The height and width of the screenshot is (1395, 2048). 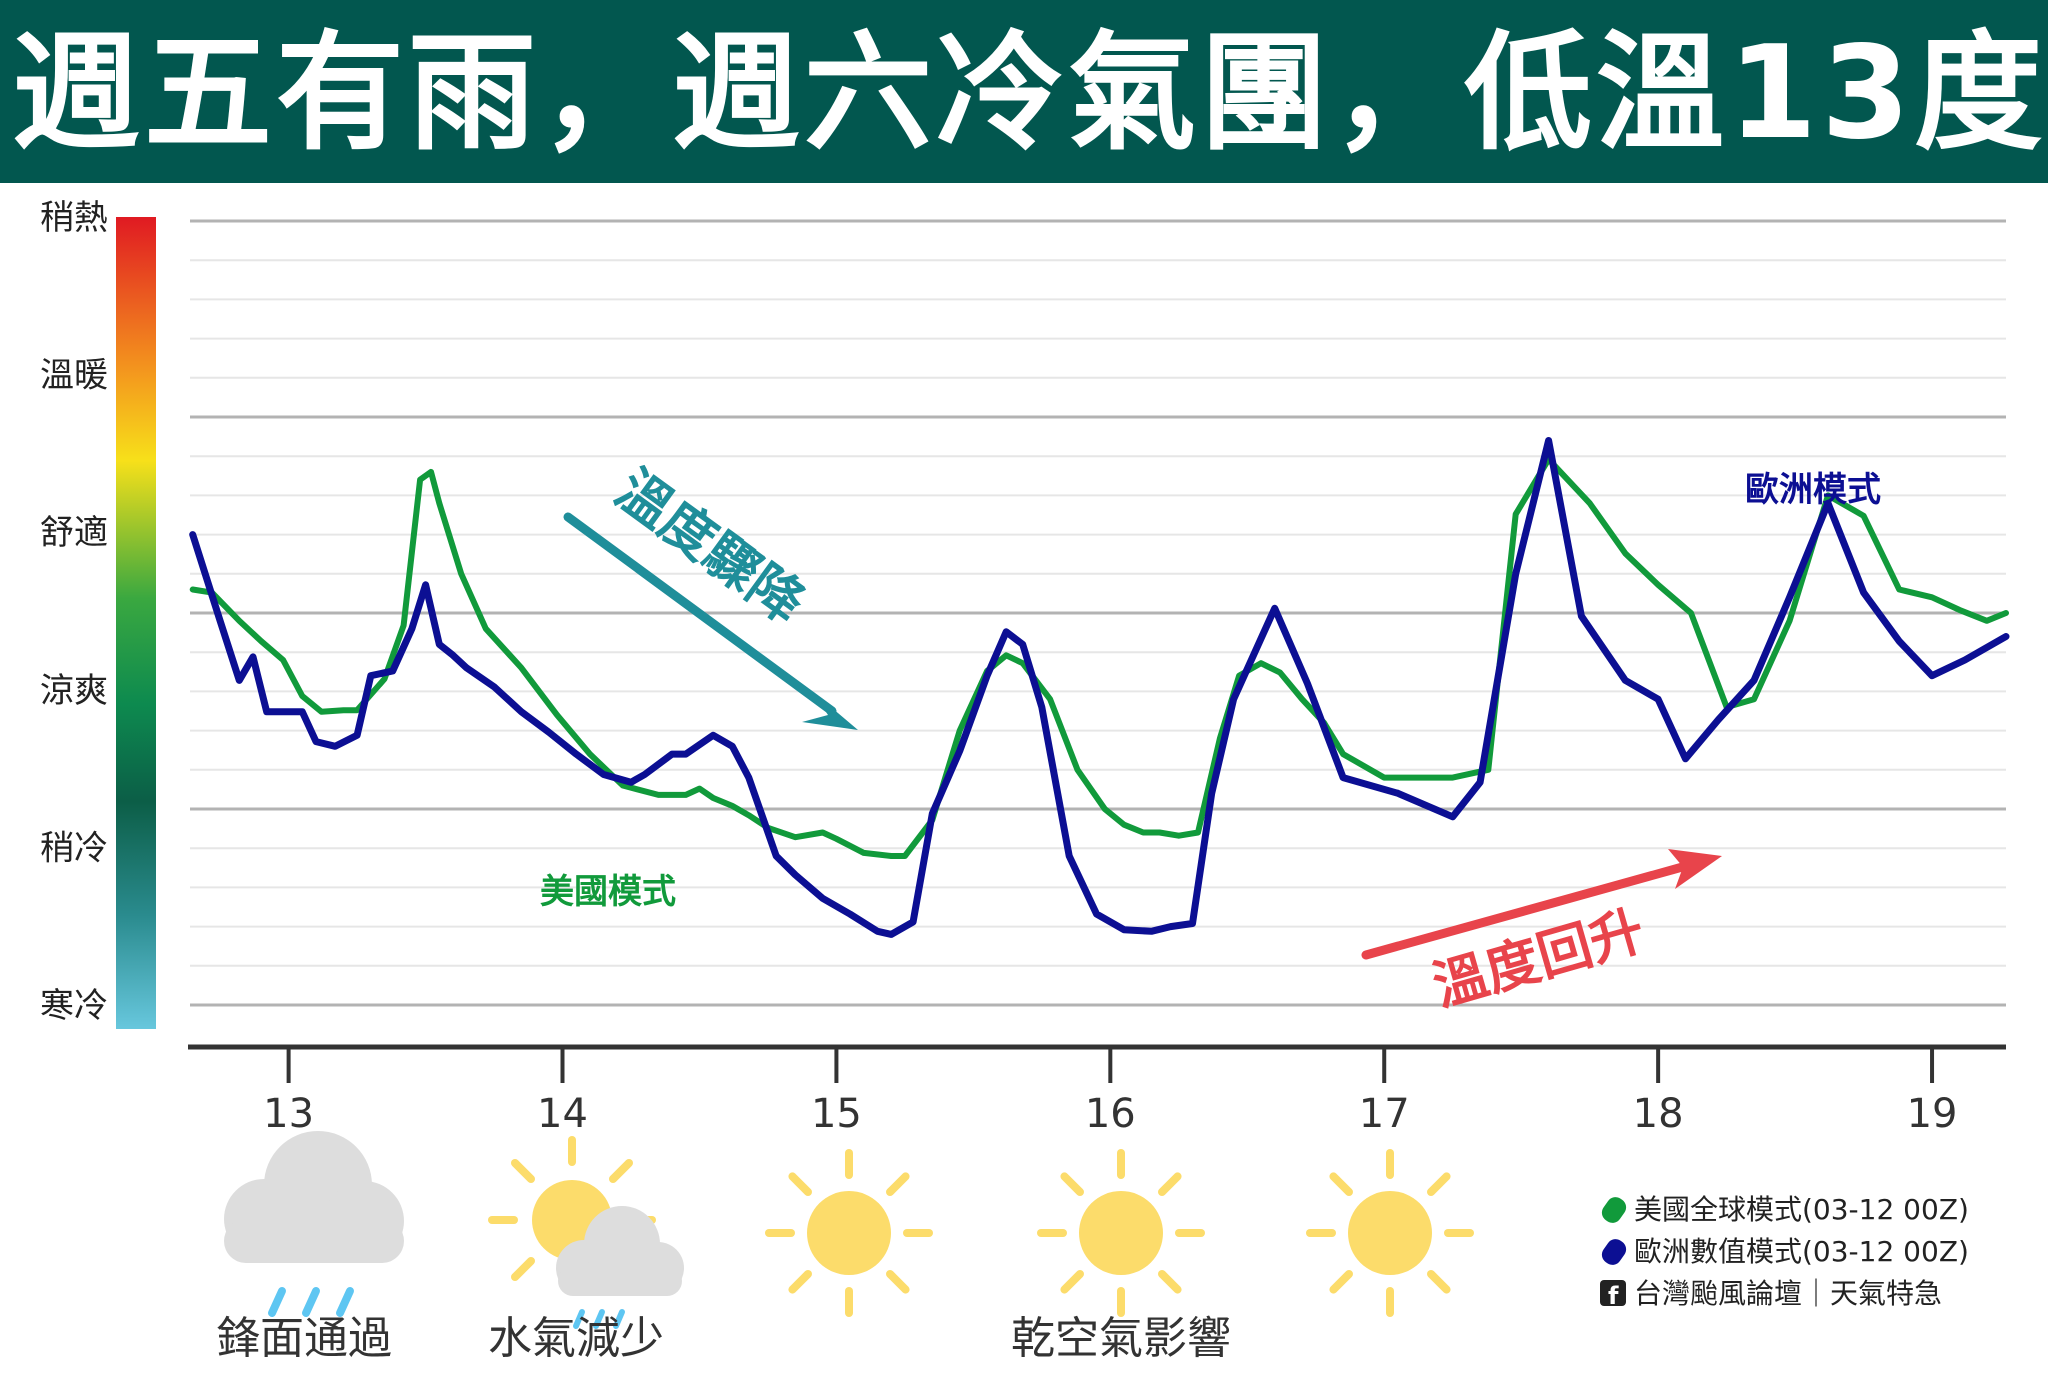 I want to click on x-tick-label: 16, so click(x=1110, y=1114).